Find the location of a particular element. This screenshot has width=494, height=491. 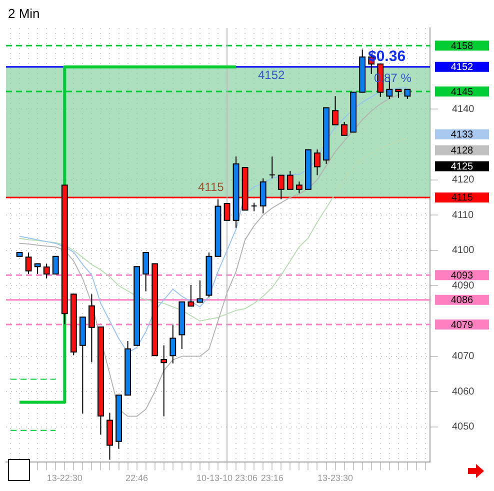

chart-title: 2 Min is located at coordinates (24, 13).